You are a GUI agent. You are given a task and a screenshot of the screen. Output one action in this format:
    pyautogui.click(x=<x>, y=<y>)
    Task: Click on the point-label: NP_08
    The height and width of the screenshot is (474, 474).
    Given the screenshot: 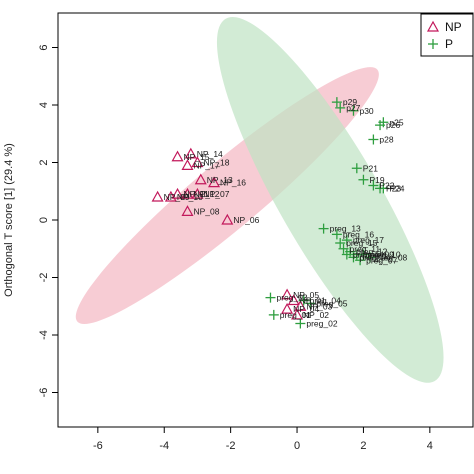 What is the action you would take?
    pyautogui.click(x=206, y=211)
    